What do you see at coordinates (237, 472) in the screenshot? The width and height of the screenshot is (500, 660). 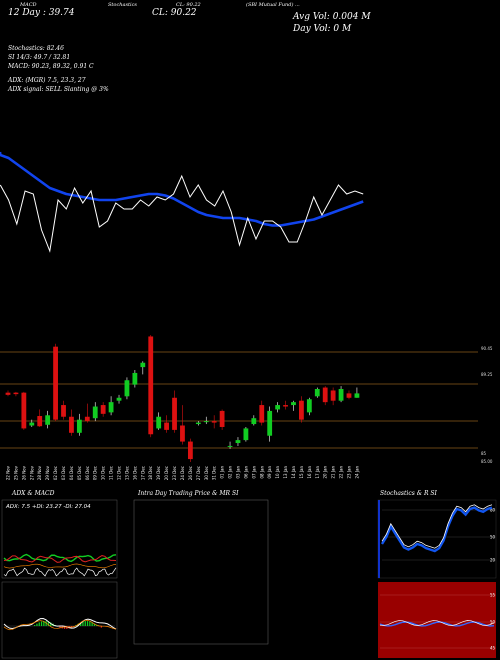 I see `date-label-29: 03 Jan` at bounding box center [237, 472].